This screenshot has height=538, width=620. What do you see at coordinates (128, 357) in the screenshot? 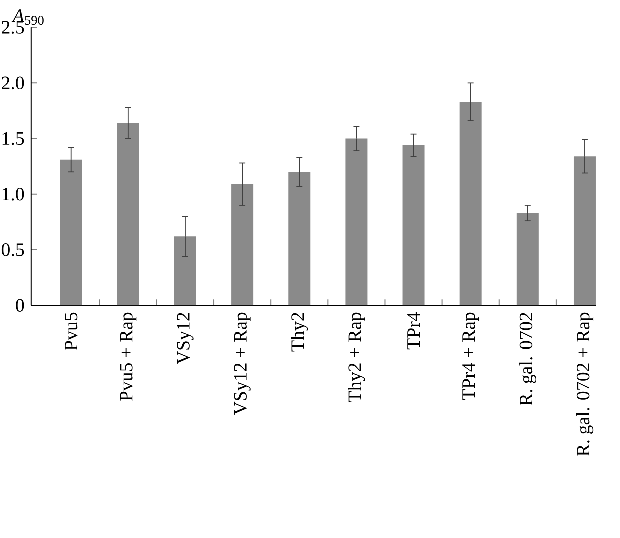
I see `x-tick-label: Pvu5 + Rap` at bounding box center [128, 357].